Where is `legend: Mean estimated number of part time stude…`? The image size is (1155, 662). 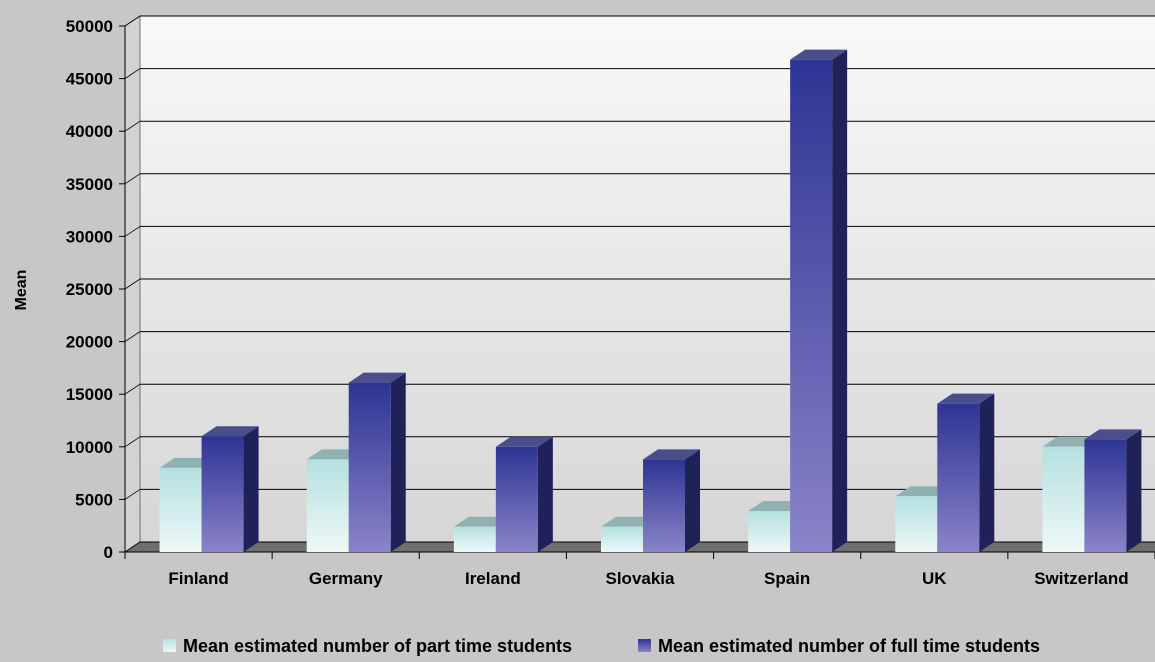 legend: Mean estimated number of part time stude… is located at coordinates (601, 646).